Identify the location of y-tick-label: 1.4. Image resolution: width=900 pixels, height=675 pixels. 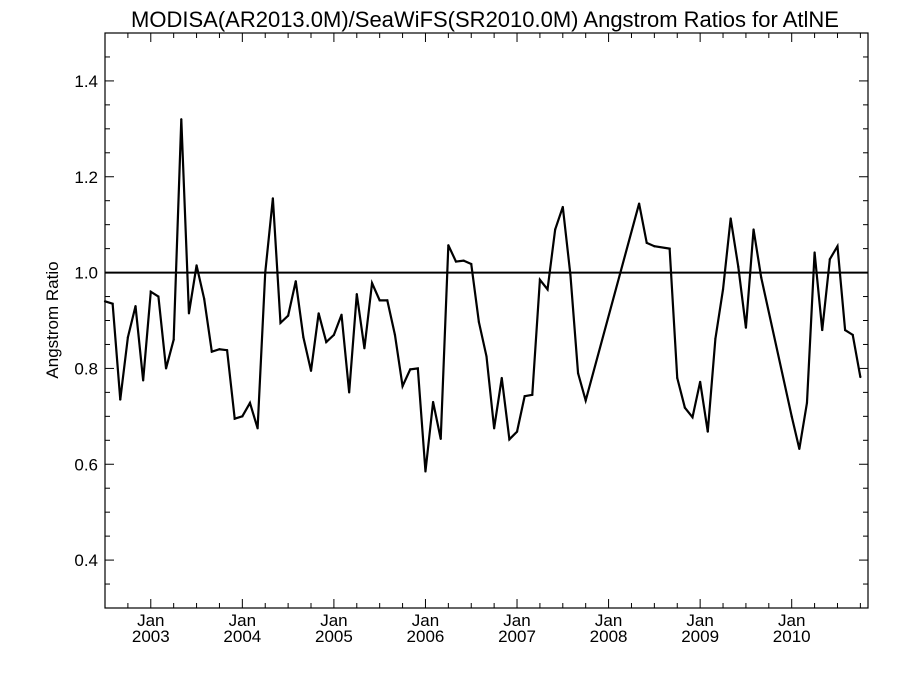
(86, 81).